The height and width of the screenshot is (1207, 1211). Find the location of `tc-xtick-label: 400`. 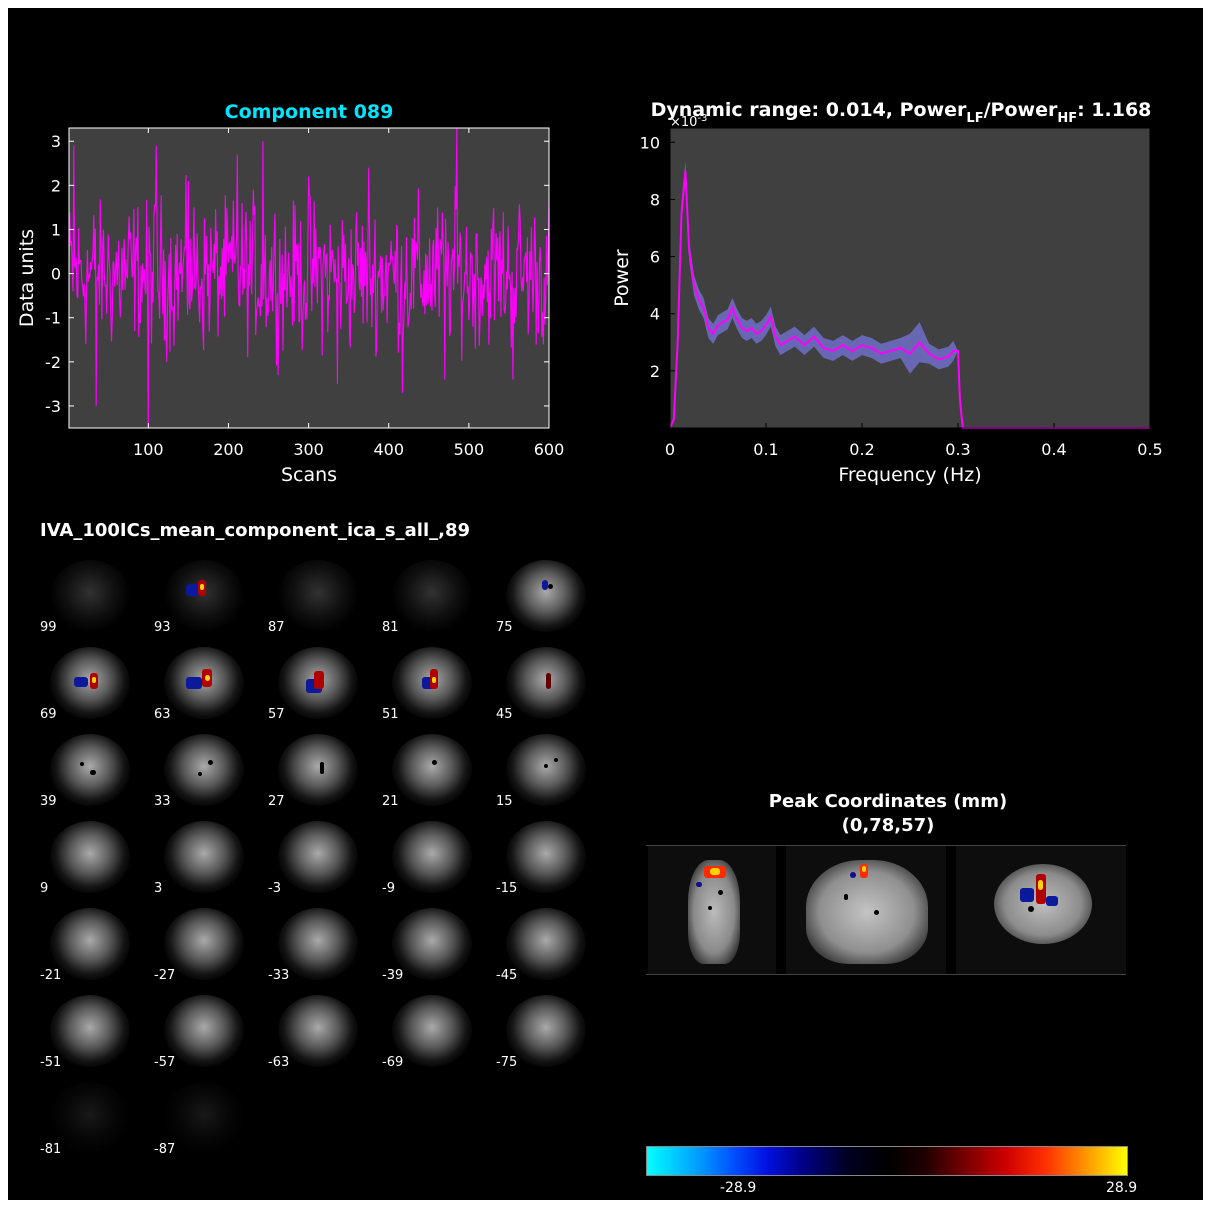

tc-xtick-label: 400 is located at coordinates (388, 449).